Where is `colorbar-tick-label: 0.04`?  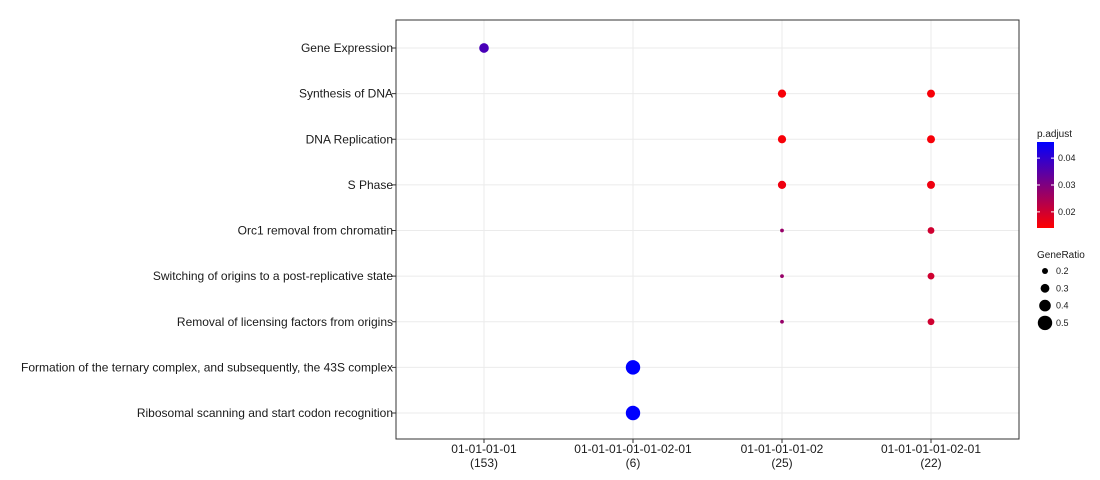 colorbar-tick-label: 0.04 is located at coordinates (1067, 158).